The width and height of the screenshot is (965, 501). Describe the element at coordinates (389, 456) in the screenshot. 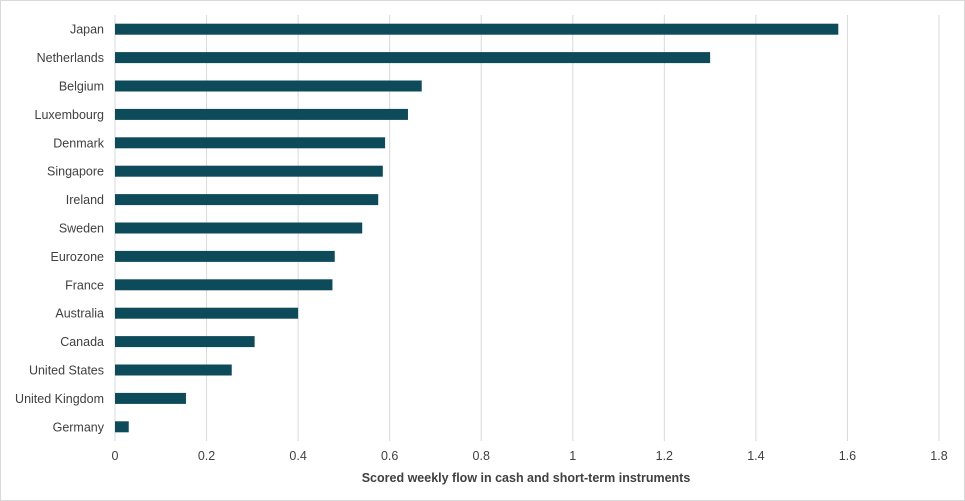

I see `x-tick-label: 0.6` at that location.